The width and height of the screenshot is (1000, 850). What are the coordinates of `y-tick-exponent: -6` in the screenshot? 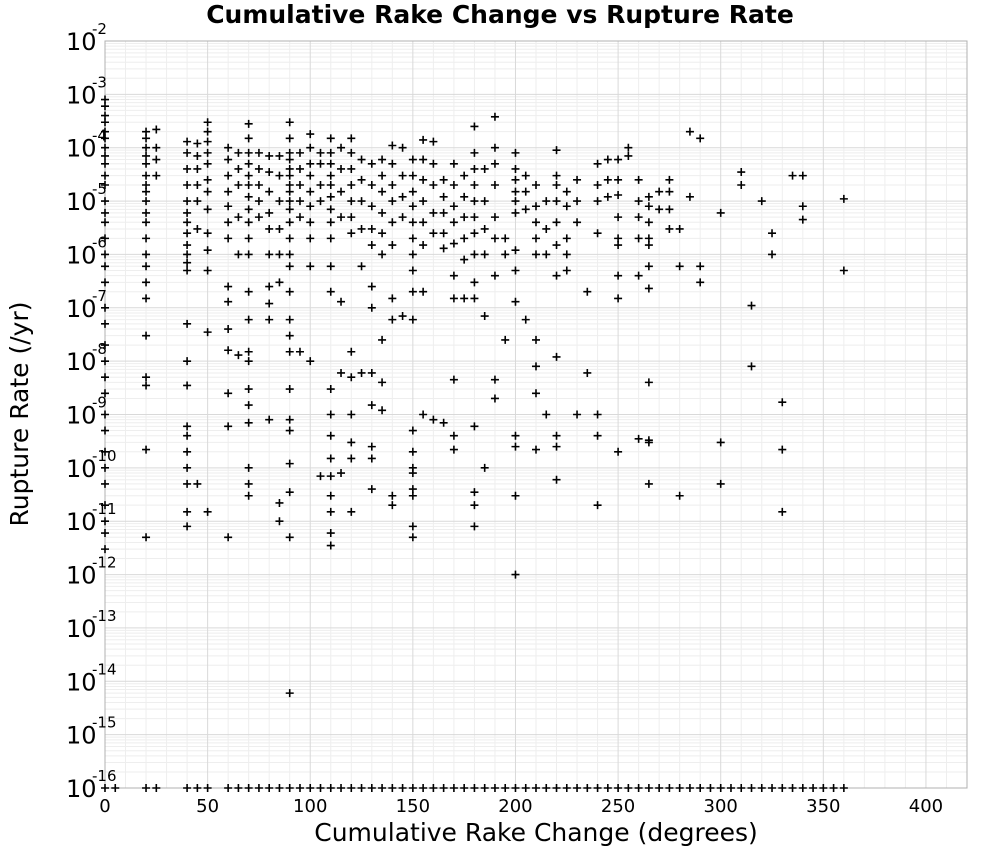 It's located at (99, 242).